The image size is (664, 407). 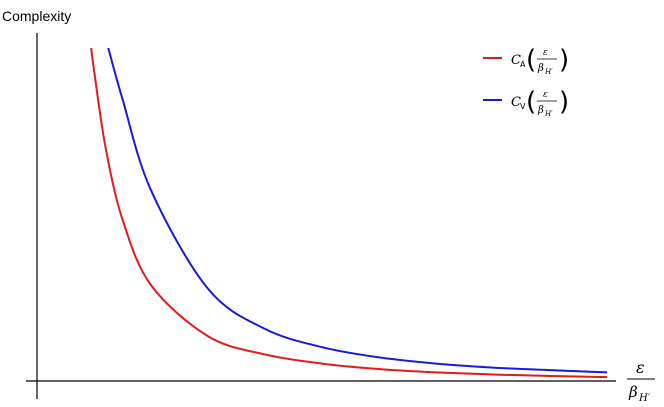 I want to click on legend-v-arg-denominator-subscript: H′, so click(x=548, y=114).